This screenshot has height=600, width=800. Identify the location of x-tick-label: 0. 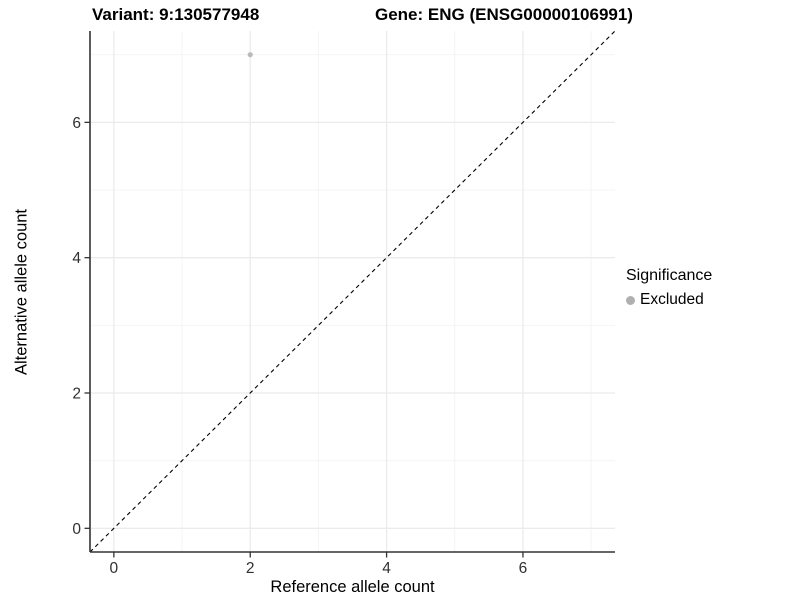
(114, 568).